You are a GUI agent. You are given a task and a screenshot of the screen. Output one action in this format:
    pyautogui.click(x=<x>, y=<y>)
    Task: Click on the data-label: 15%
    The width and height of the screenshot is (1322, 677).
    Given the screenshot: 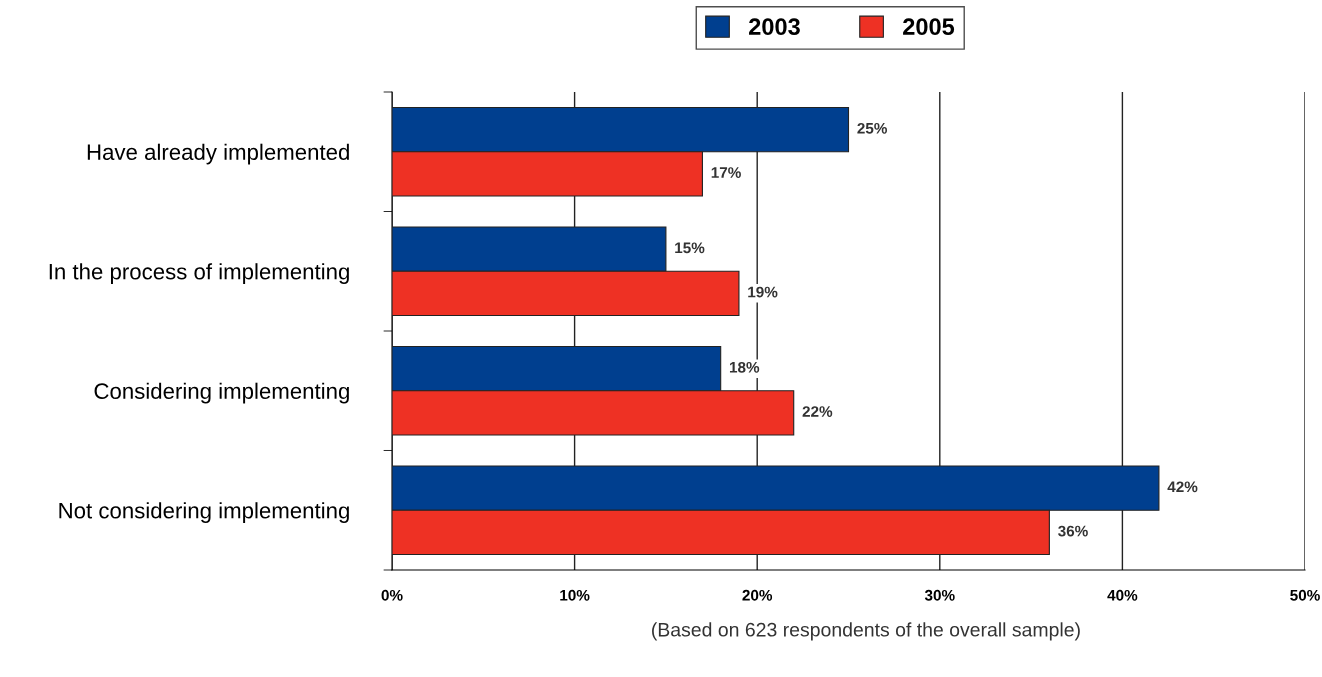 What is the action you would take?
    pyautogui.click(x=690, y=248)
    